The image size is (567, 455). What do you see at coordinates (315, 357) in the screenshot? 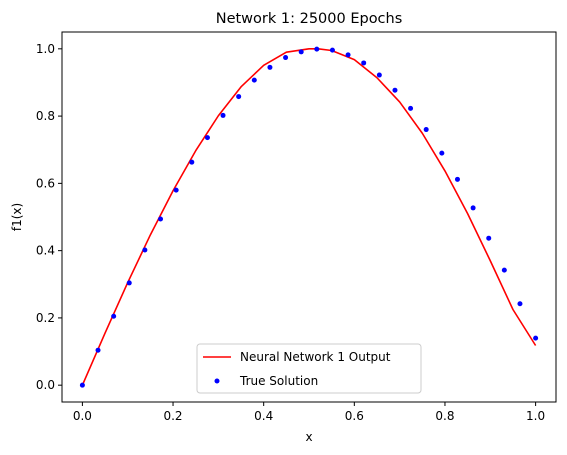
I see `legend-label-nn-output: Neural Network 1 Output` at bounding box center [315, 357].